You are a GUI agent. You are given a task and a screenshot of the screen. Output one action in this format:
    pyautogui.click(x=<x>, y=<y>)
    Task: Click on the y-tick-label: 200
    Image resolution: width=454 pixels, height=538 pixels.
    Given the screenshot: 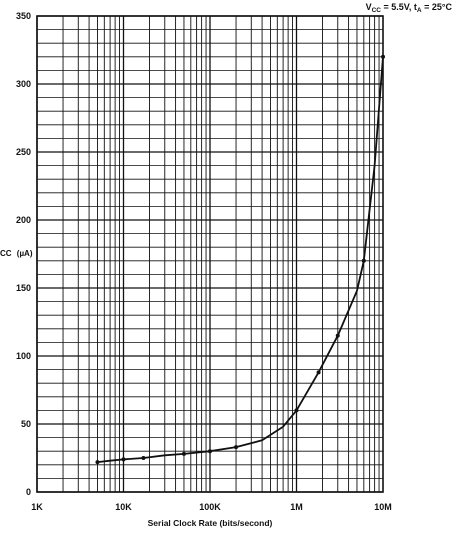 What is the action you would take?
    pyautogui.click(x=23, y=220)
    